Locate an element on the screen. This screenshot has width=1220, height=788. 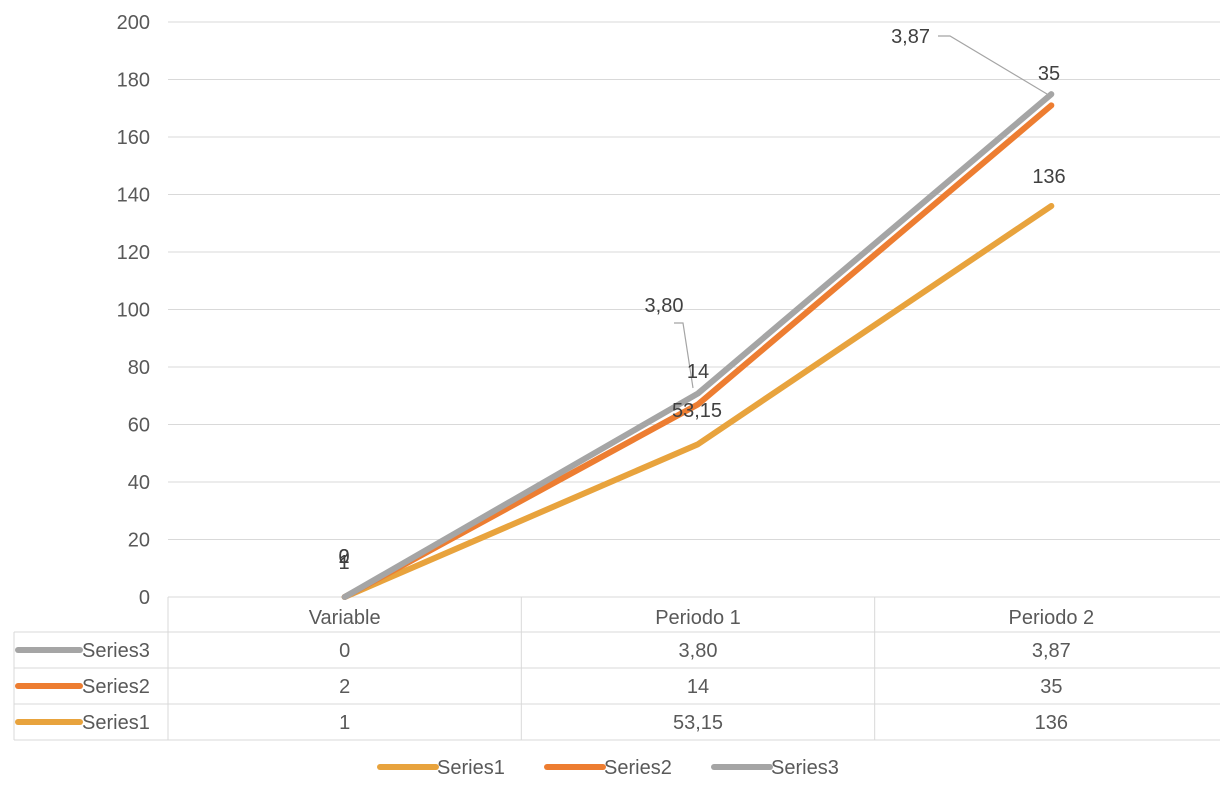
y-tick-label: 100 is located at coordinates (133, 311).